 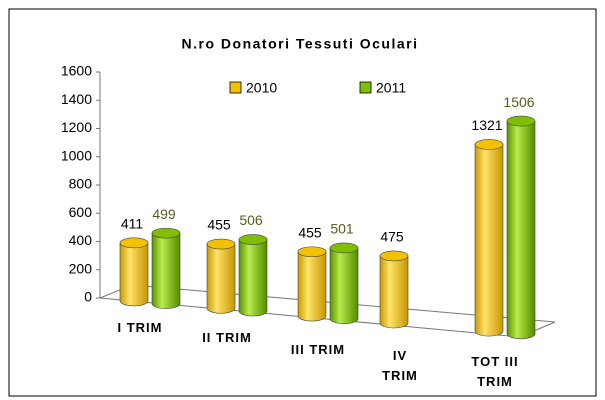 I want to click on data-label: 1506, so click(x=518, y=102).